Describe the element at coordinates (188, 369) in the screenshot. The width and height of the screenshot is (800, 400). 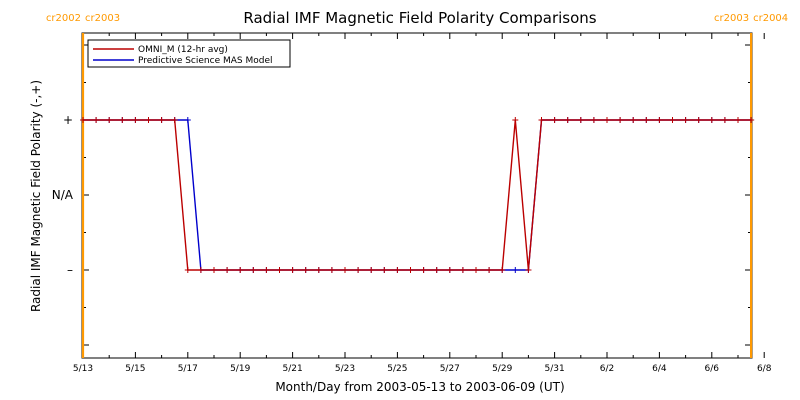
I see `x-tick-label: 5/17` at that location.